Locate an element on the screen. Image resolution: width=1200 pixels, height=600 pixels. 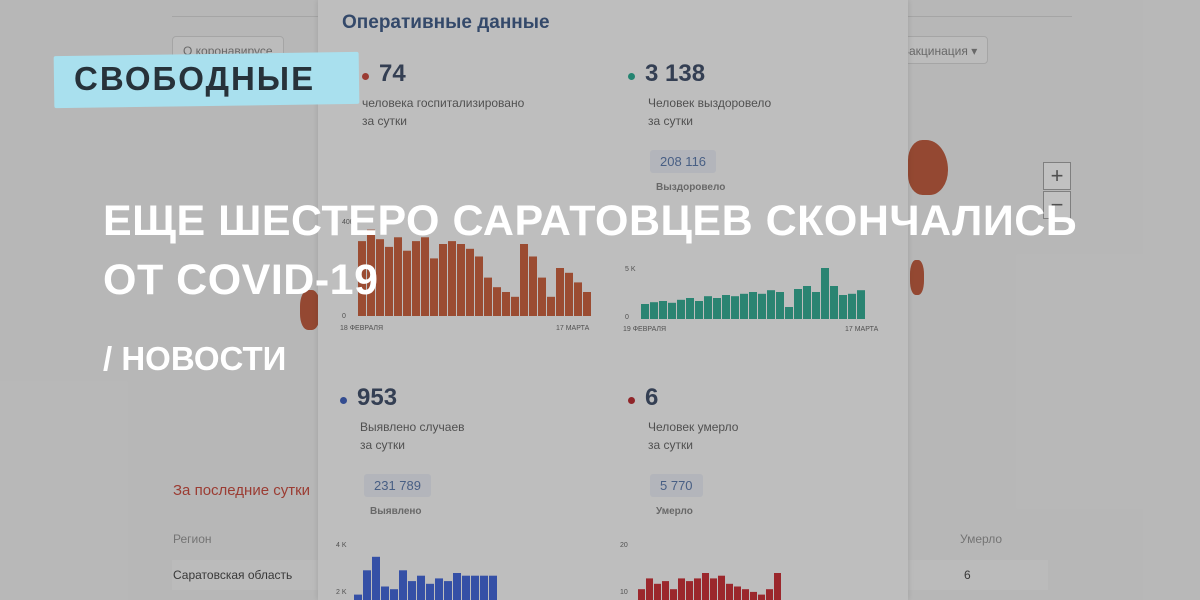
x-tick-label: 19 ФЕВРАЛЯ is located at coordinates (644, 329).